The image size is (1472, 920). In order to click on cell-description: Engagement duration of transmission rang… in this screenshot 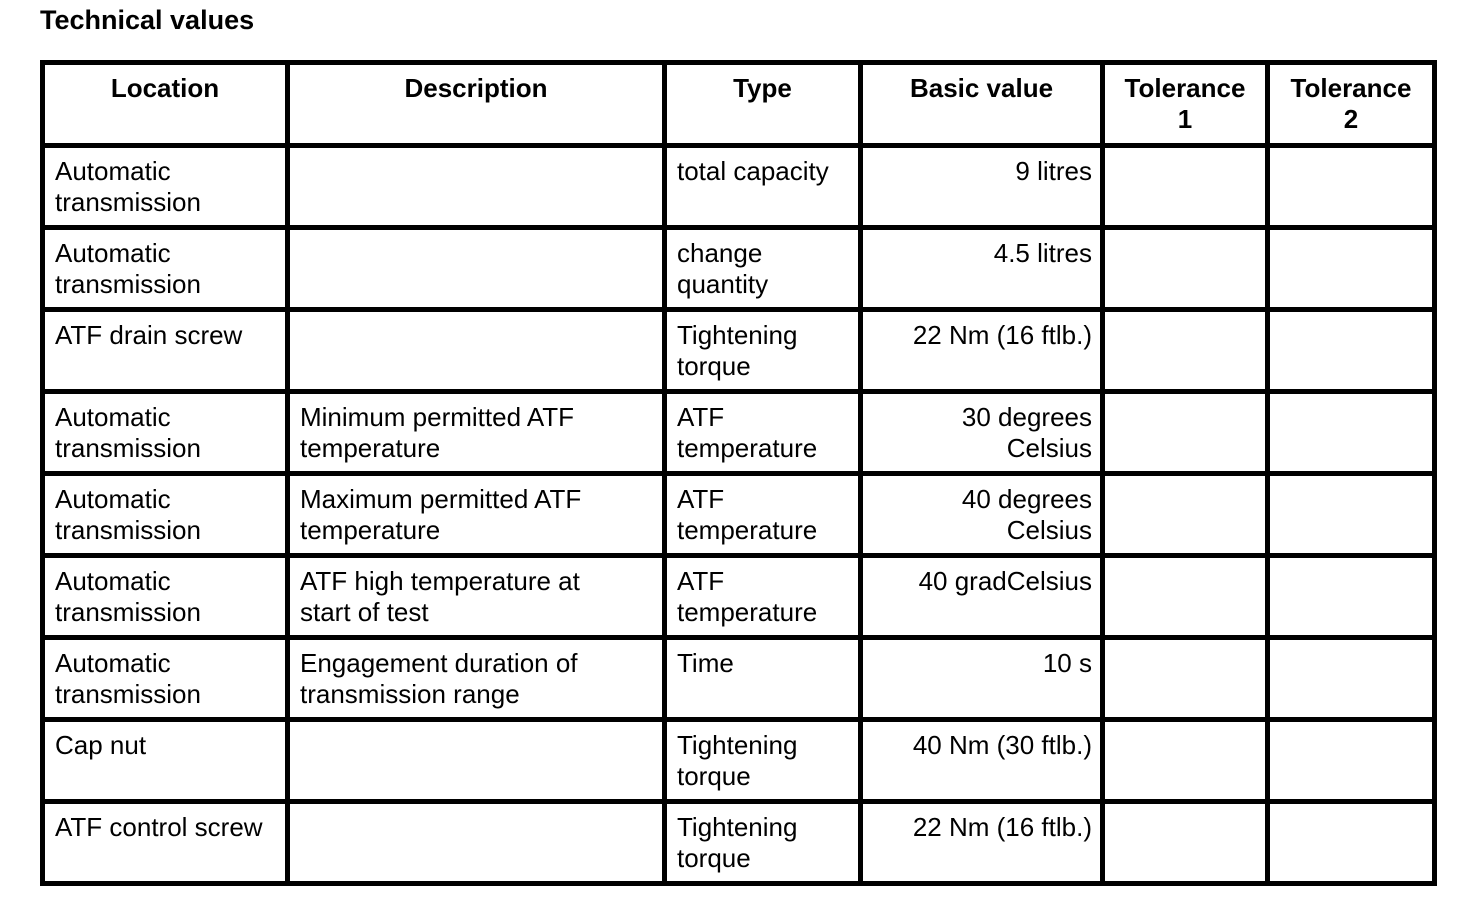, I will do `click(476, 678)`.